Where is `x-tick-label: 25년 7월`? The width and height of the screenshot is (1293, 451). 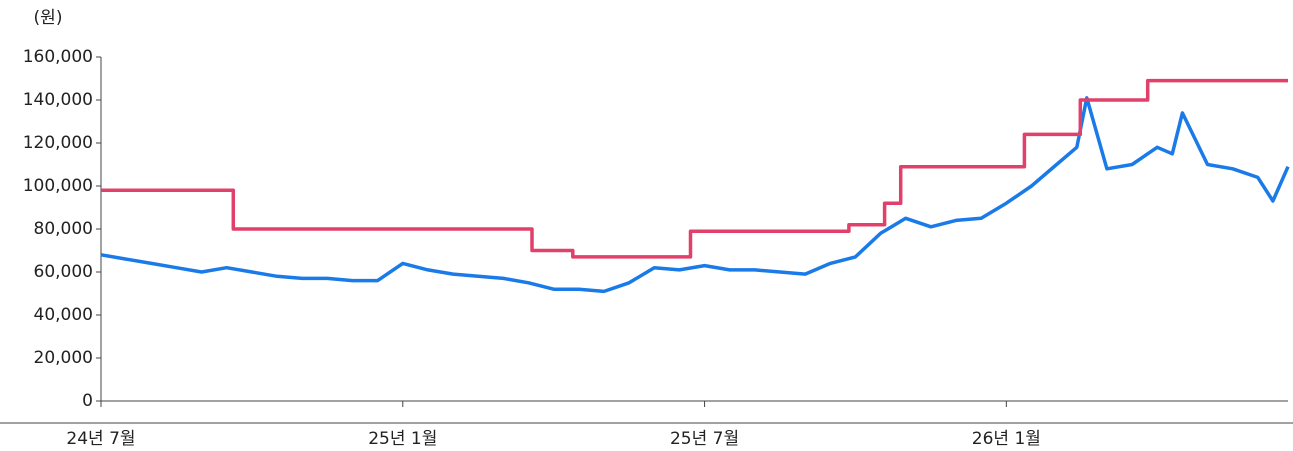
x-tick-label: 25년 7월 is located at coordinates (704, 439).